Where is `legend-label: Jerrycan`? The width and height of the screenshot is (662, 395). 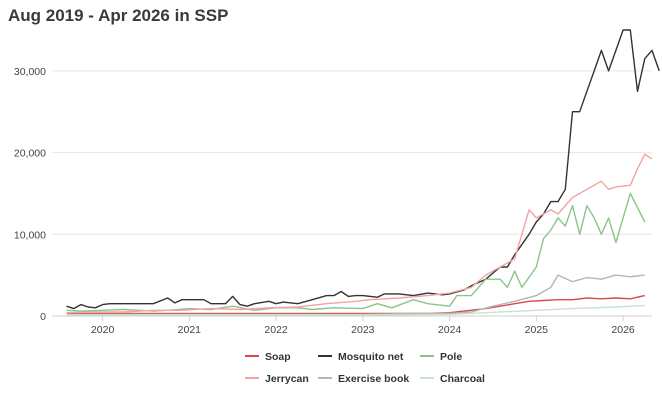 legend-label: Jerrycan is located at coordinates (287, 379).